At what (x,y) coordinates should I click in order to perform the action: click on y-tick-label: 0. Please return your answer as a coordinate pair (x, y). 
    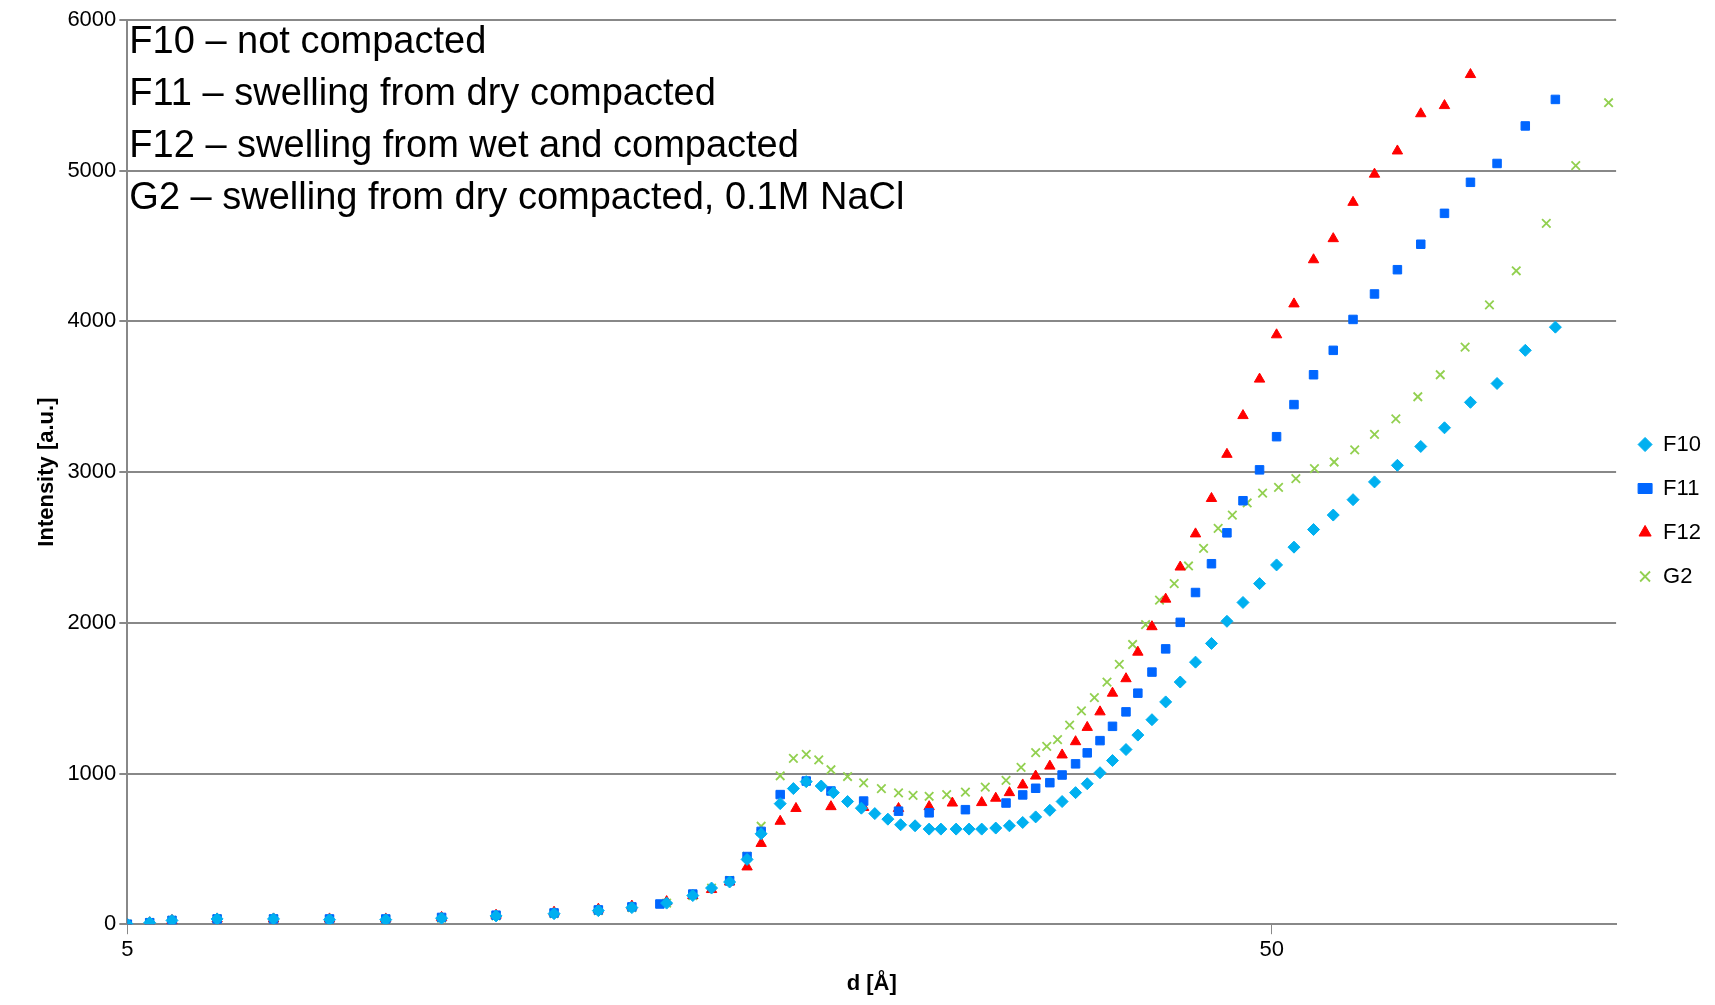
    Looking at the image, I should click on (110, 923).